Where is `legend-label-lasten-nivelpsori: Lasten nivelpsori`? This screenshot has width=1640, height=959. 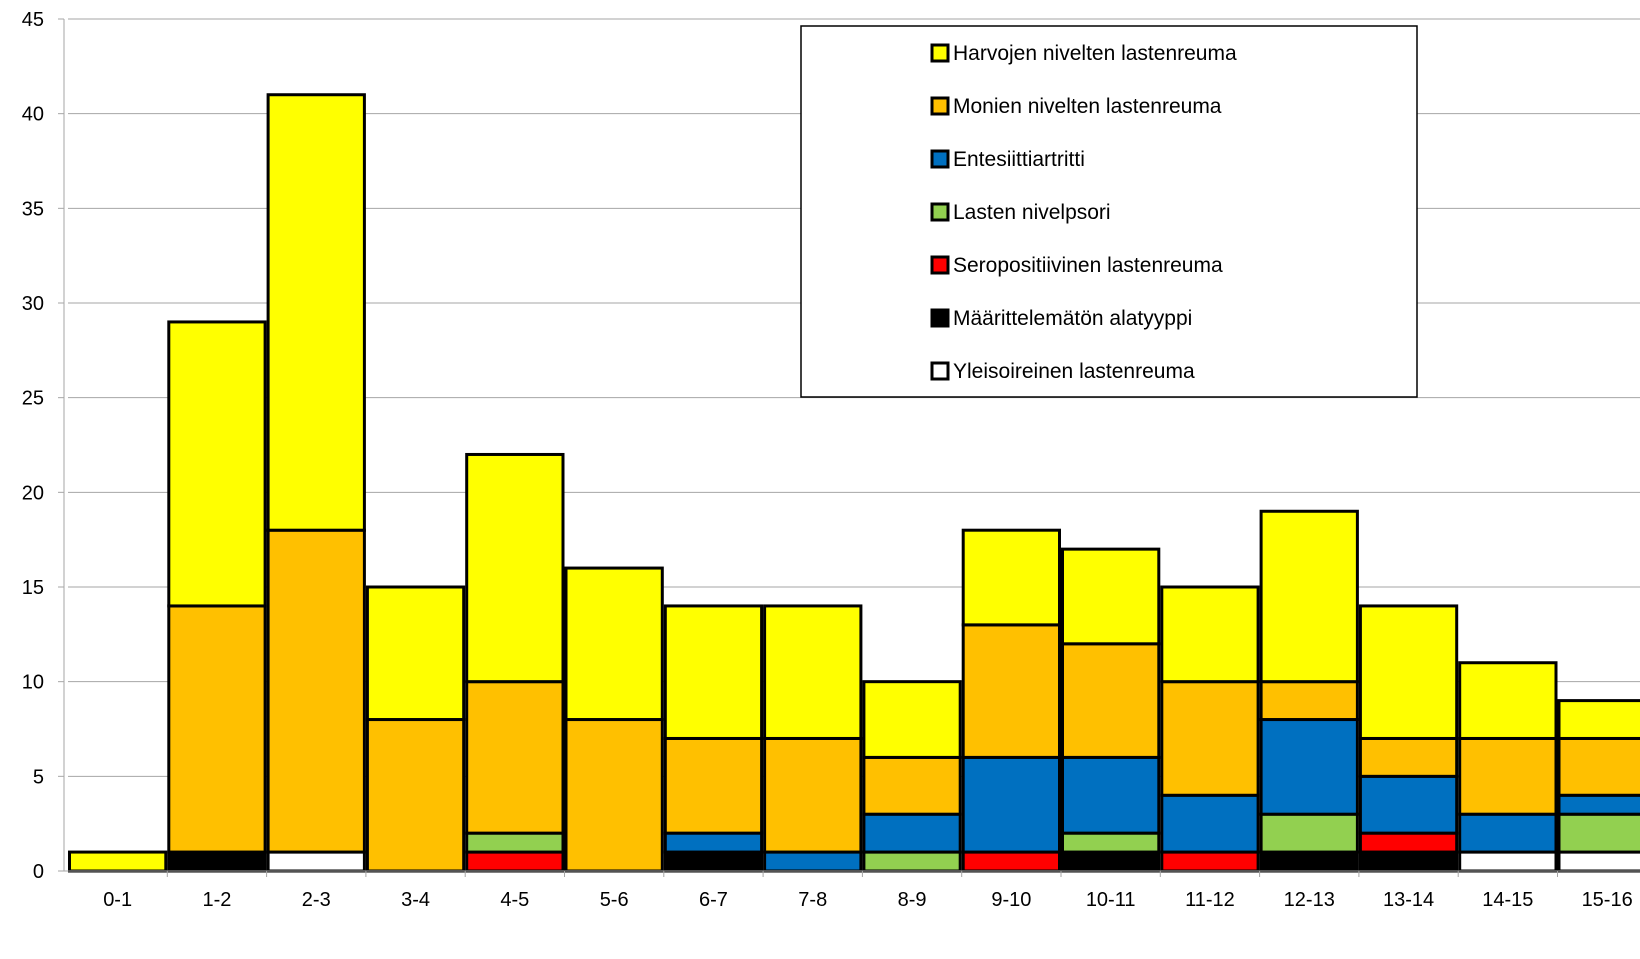 legend-label-lasten-nivelpsori: Lasten nivelpsori is located at coordinates (1032, 212).